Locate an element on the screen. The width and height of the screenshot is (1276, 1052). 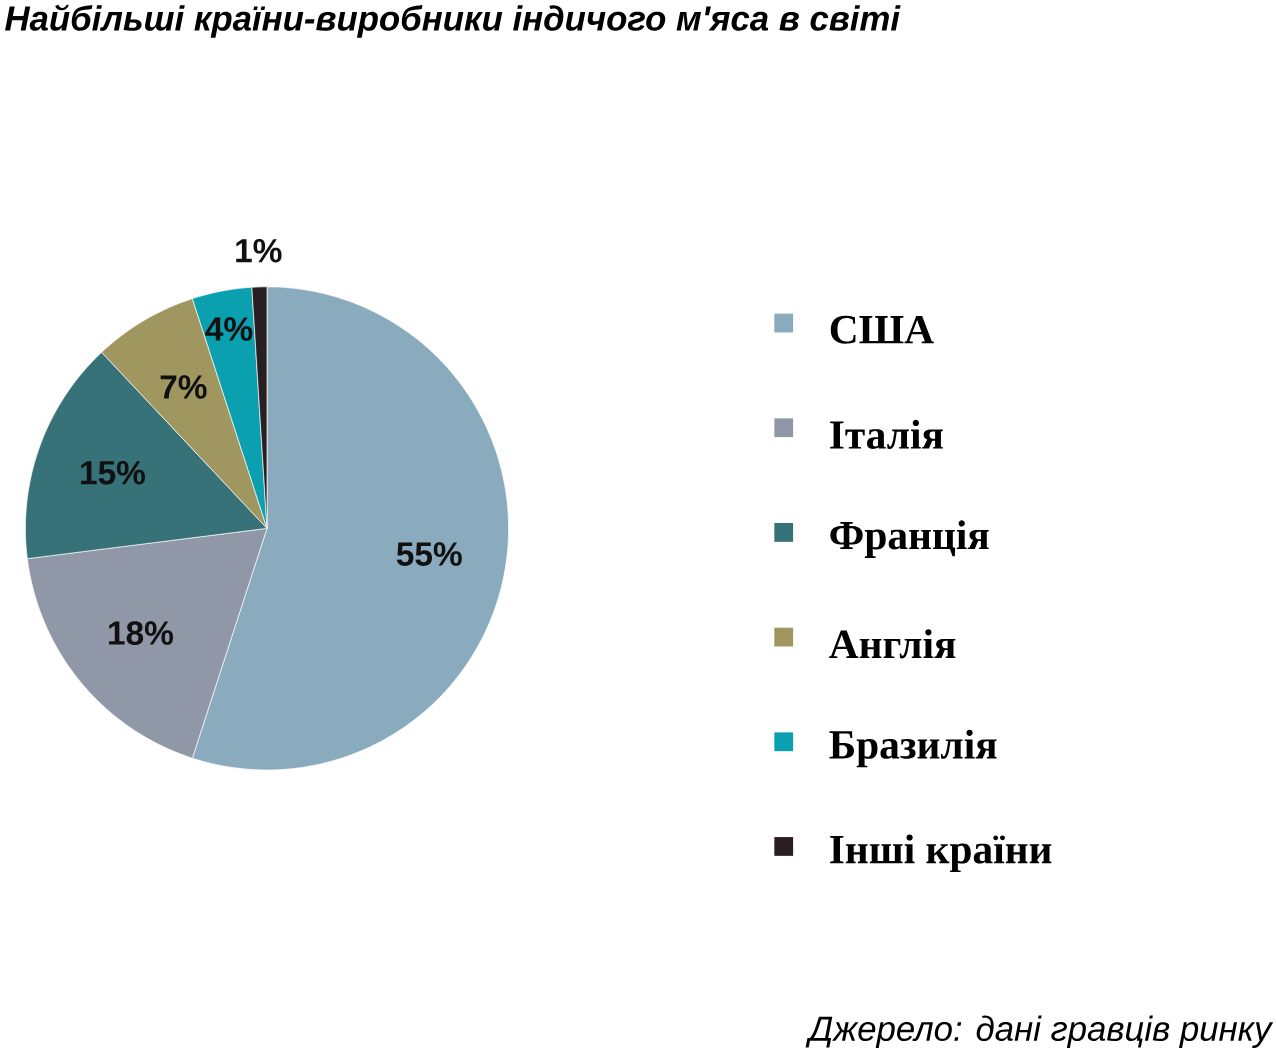
data-label: 7% is located at coordinates (183, 387).